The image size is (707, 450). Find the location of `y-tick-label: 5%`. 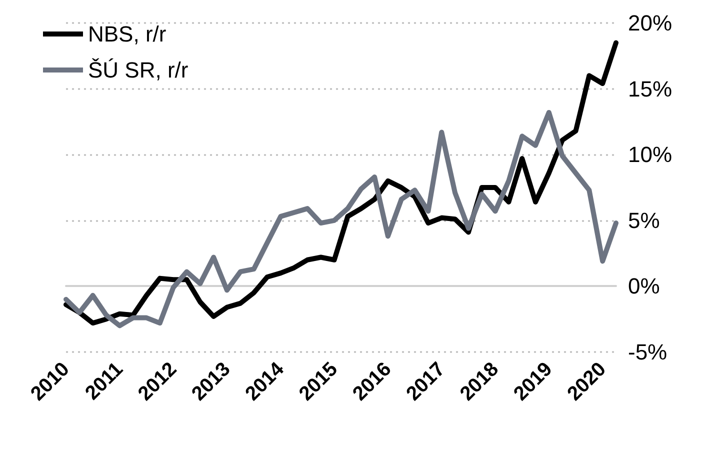

y-tick-label: 5% is located at coordinates (644, 220).